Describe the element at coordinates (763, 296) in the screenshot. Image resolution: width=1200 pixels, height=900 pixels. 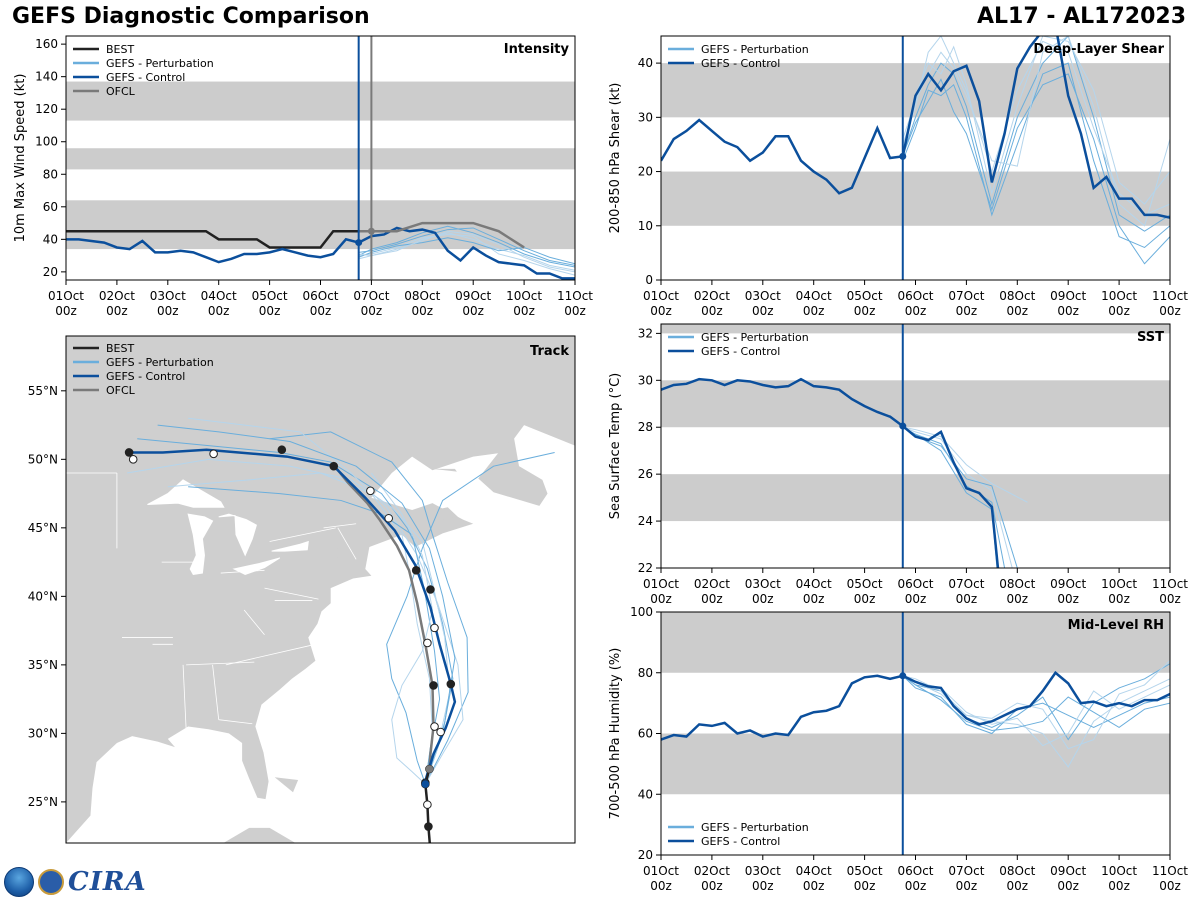
I see `shear-x-tick-label: 03Oct` at that location.